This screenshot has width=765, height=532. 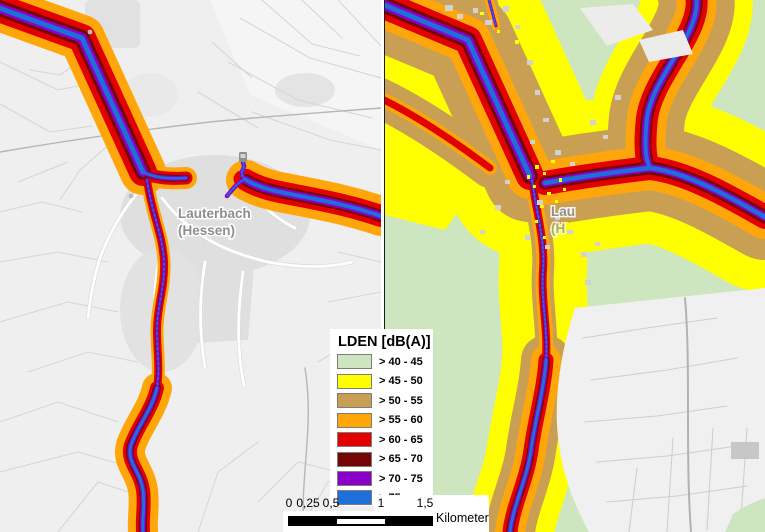 What do you see at coordinates (745, 450) in the screenshot?
I see `building-patch` at bounding box center [745, 450].